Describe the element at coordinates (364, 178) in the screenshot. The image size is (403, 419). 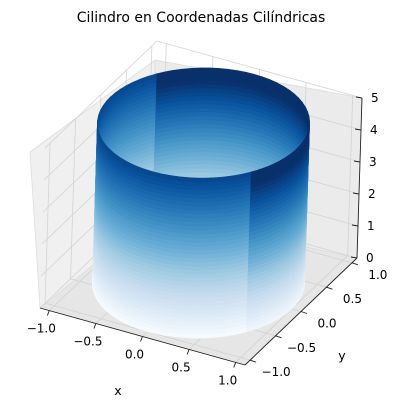
I see `z-ticks: 0 1 2 3 4 5` at that location.